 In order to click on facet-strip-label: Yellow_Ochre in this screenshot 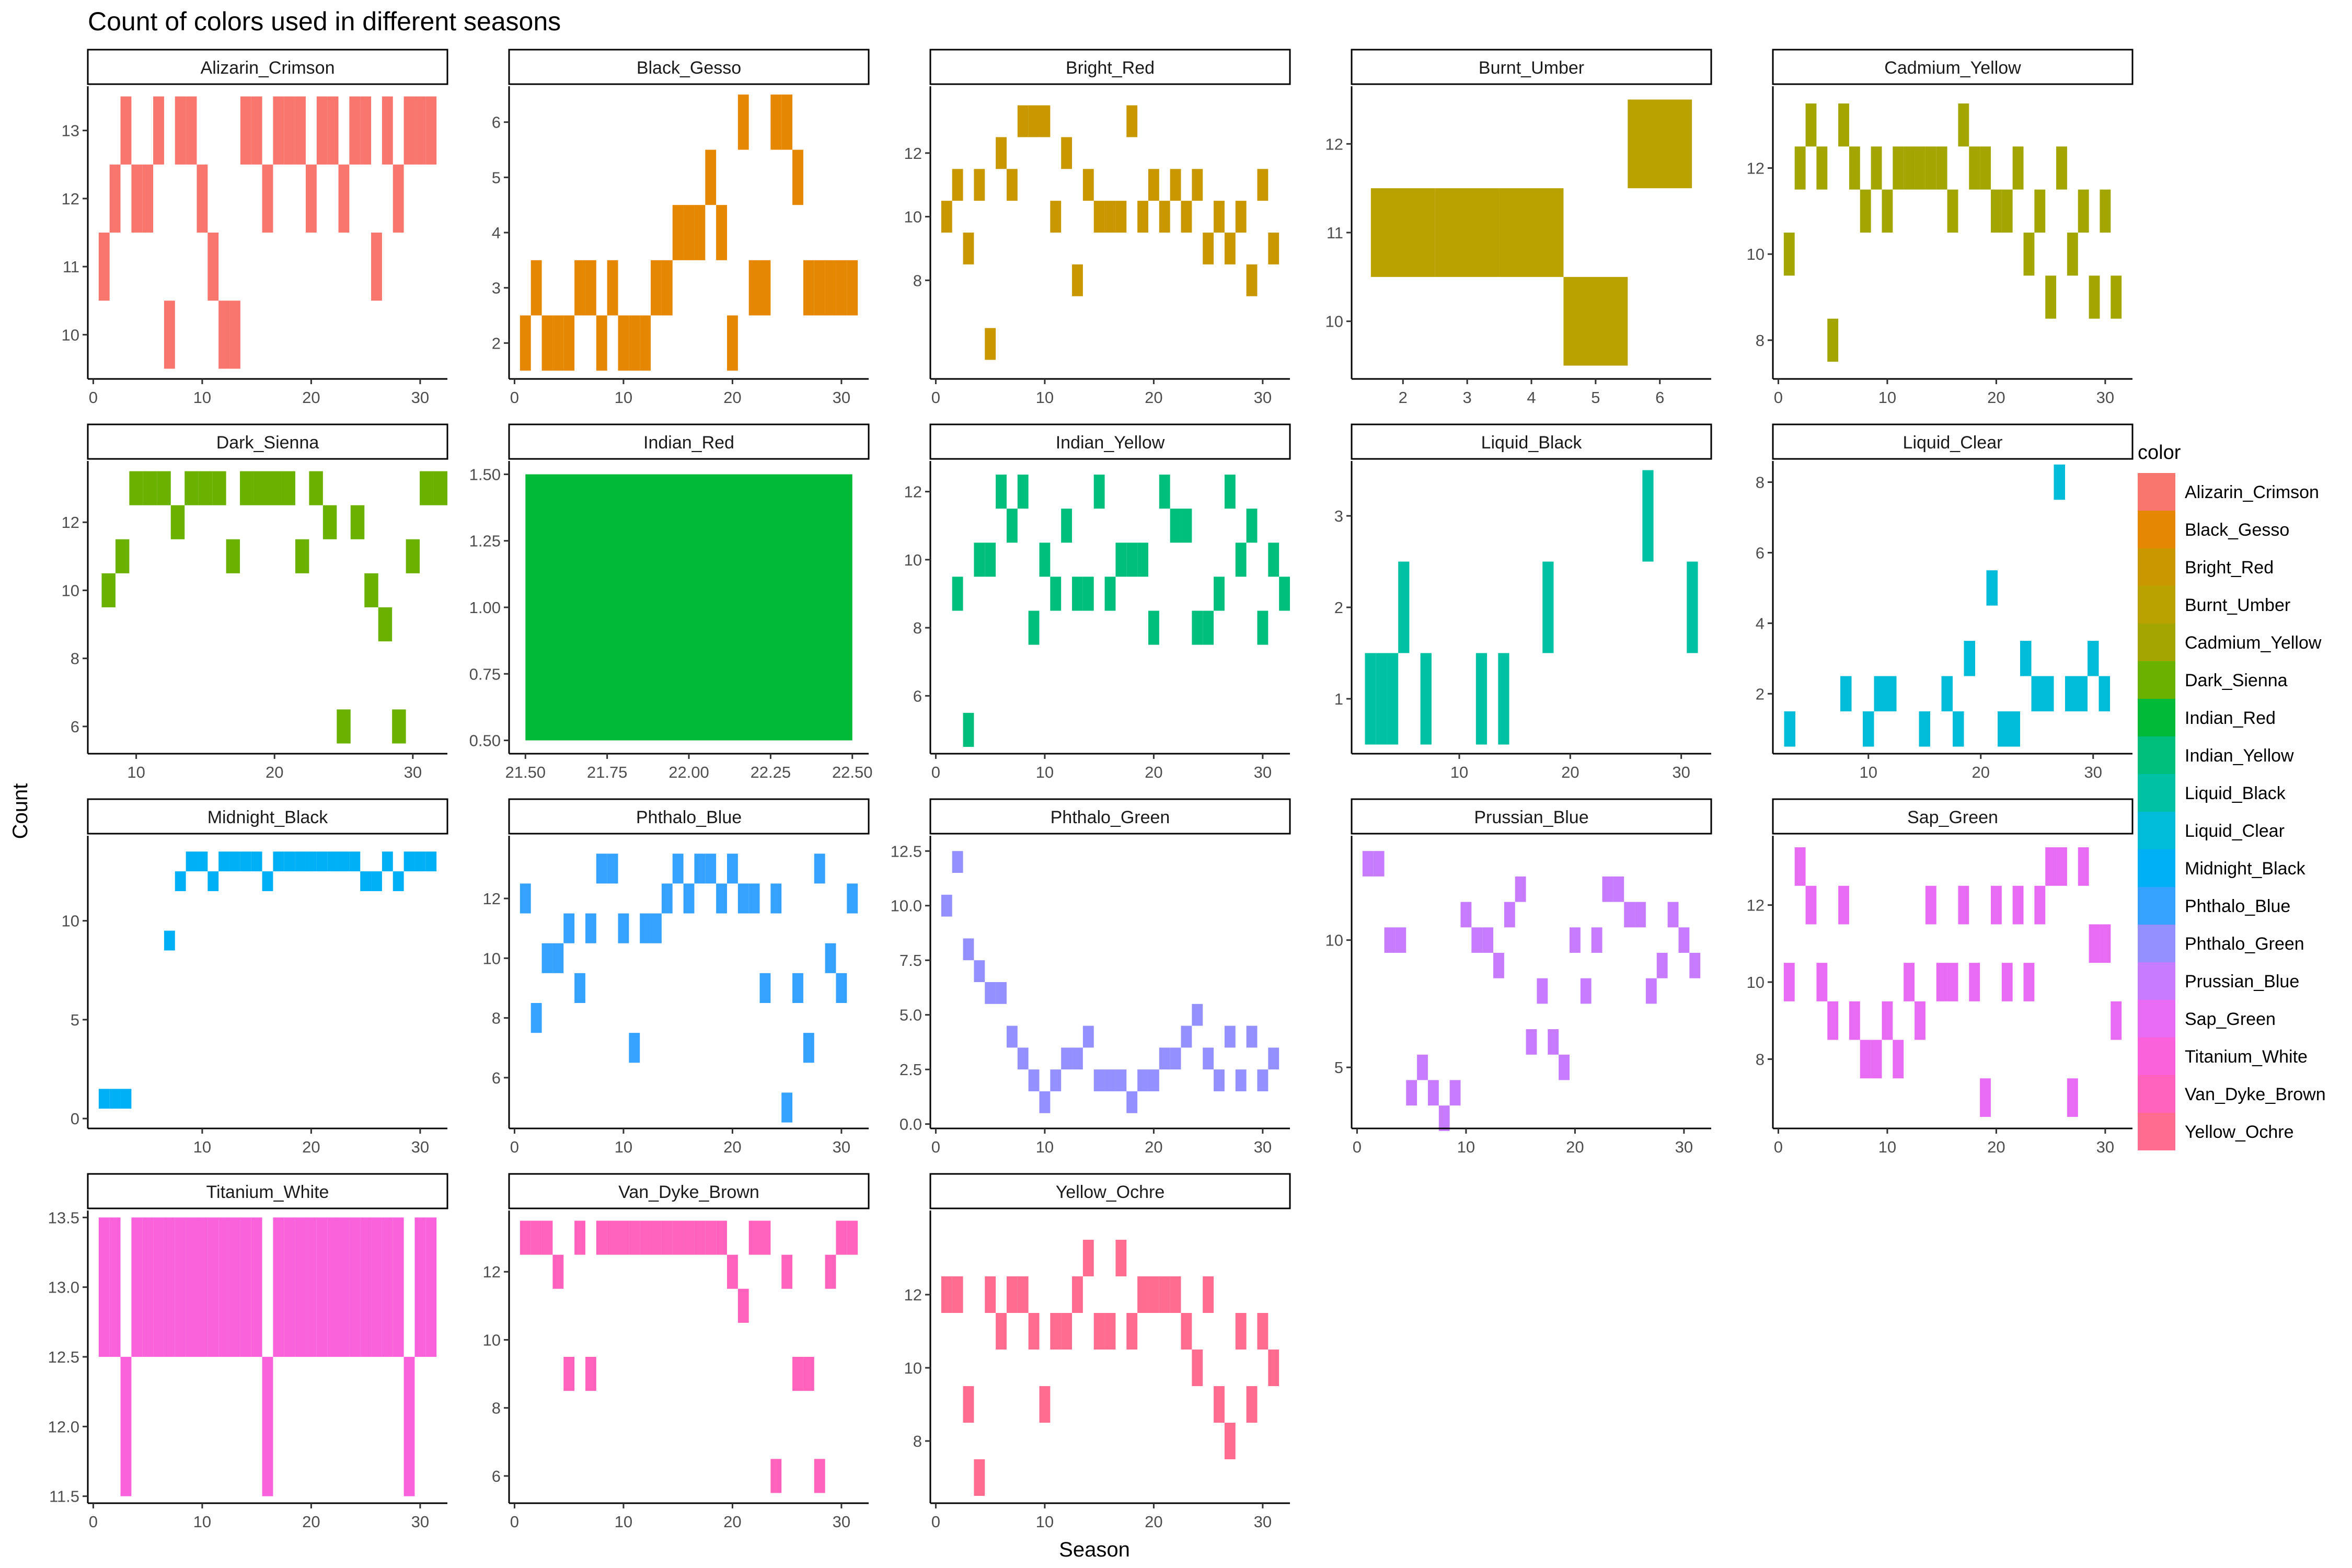, I will do `click(1110, 1192)`.